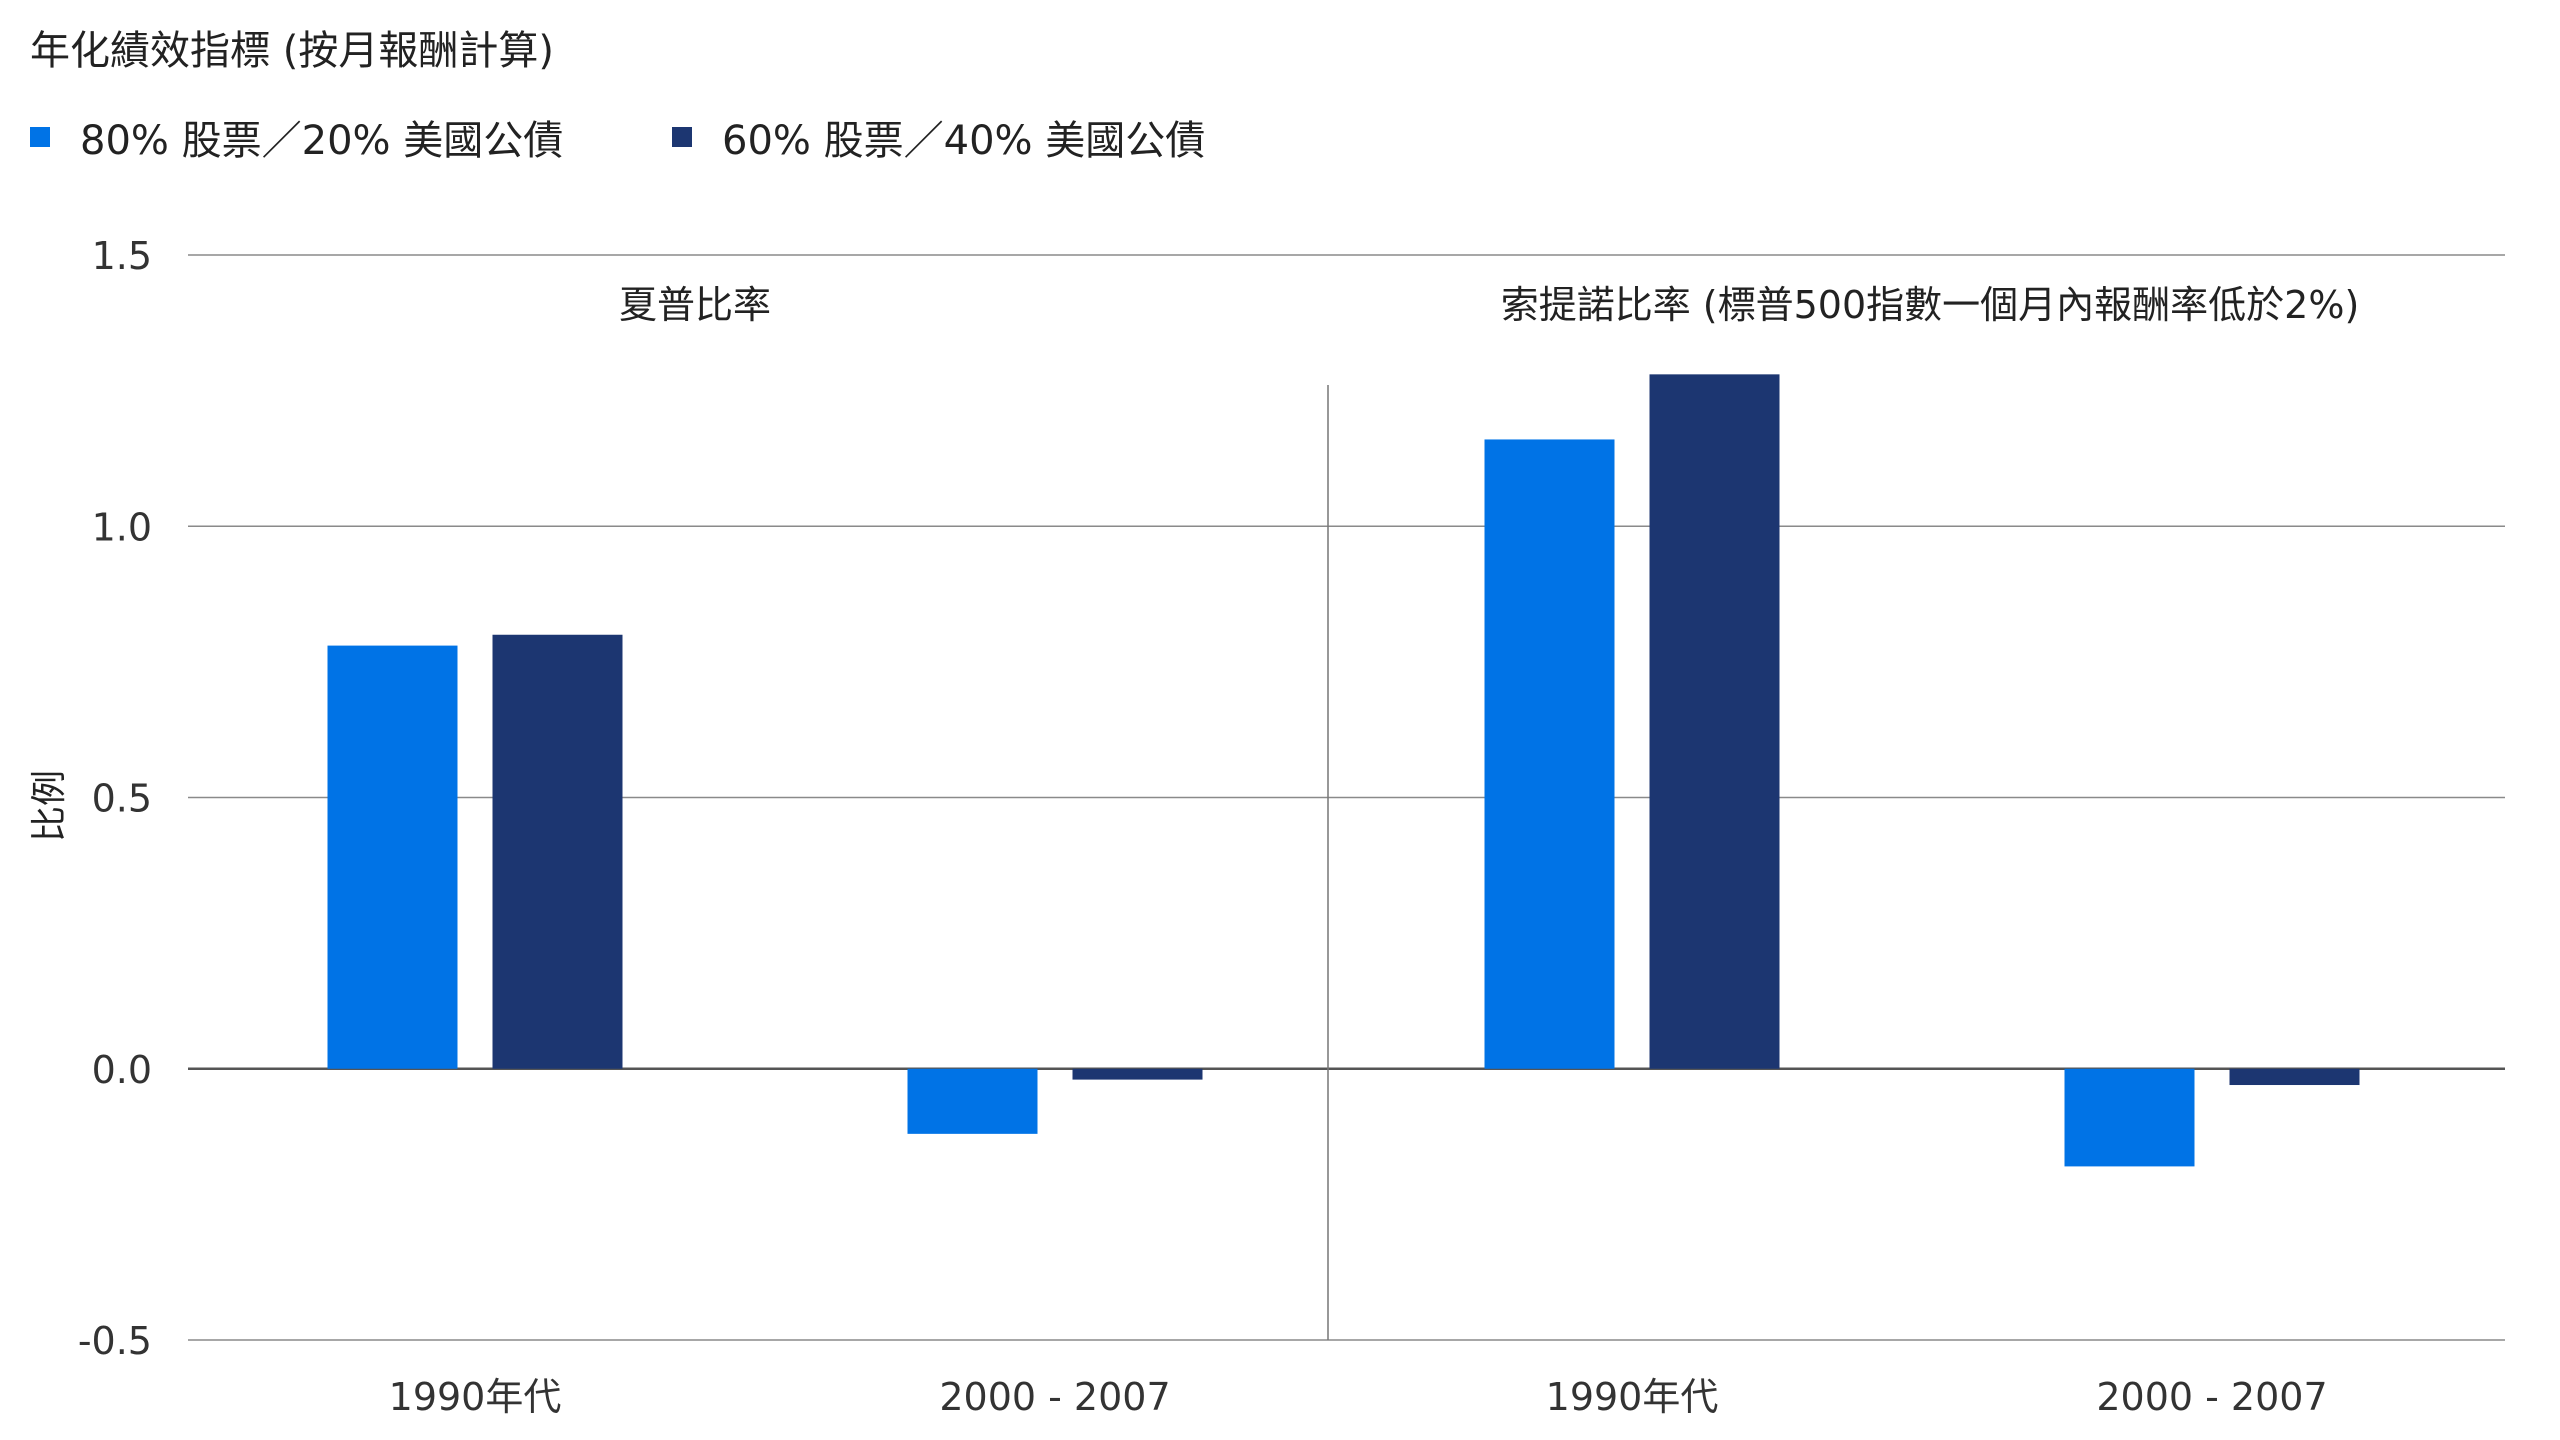 Image resolution: width=2560 pixels, height=1440 pixels. Describe the element at coordinates (322, 141) in the screenshot. I see `legend-label-series-1: 80% 股票／20% 美國公債` at that location.